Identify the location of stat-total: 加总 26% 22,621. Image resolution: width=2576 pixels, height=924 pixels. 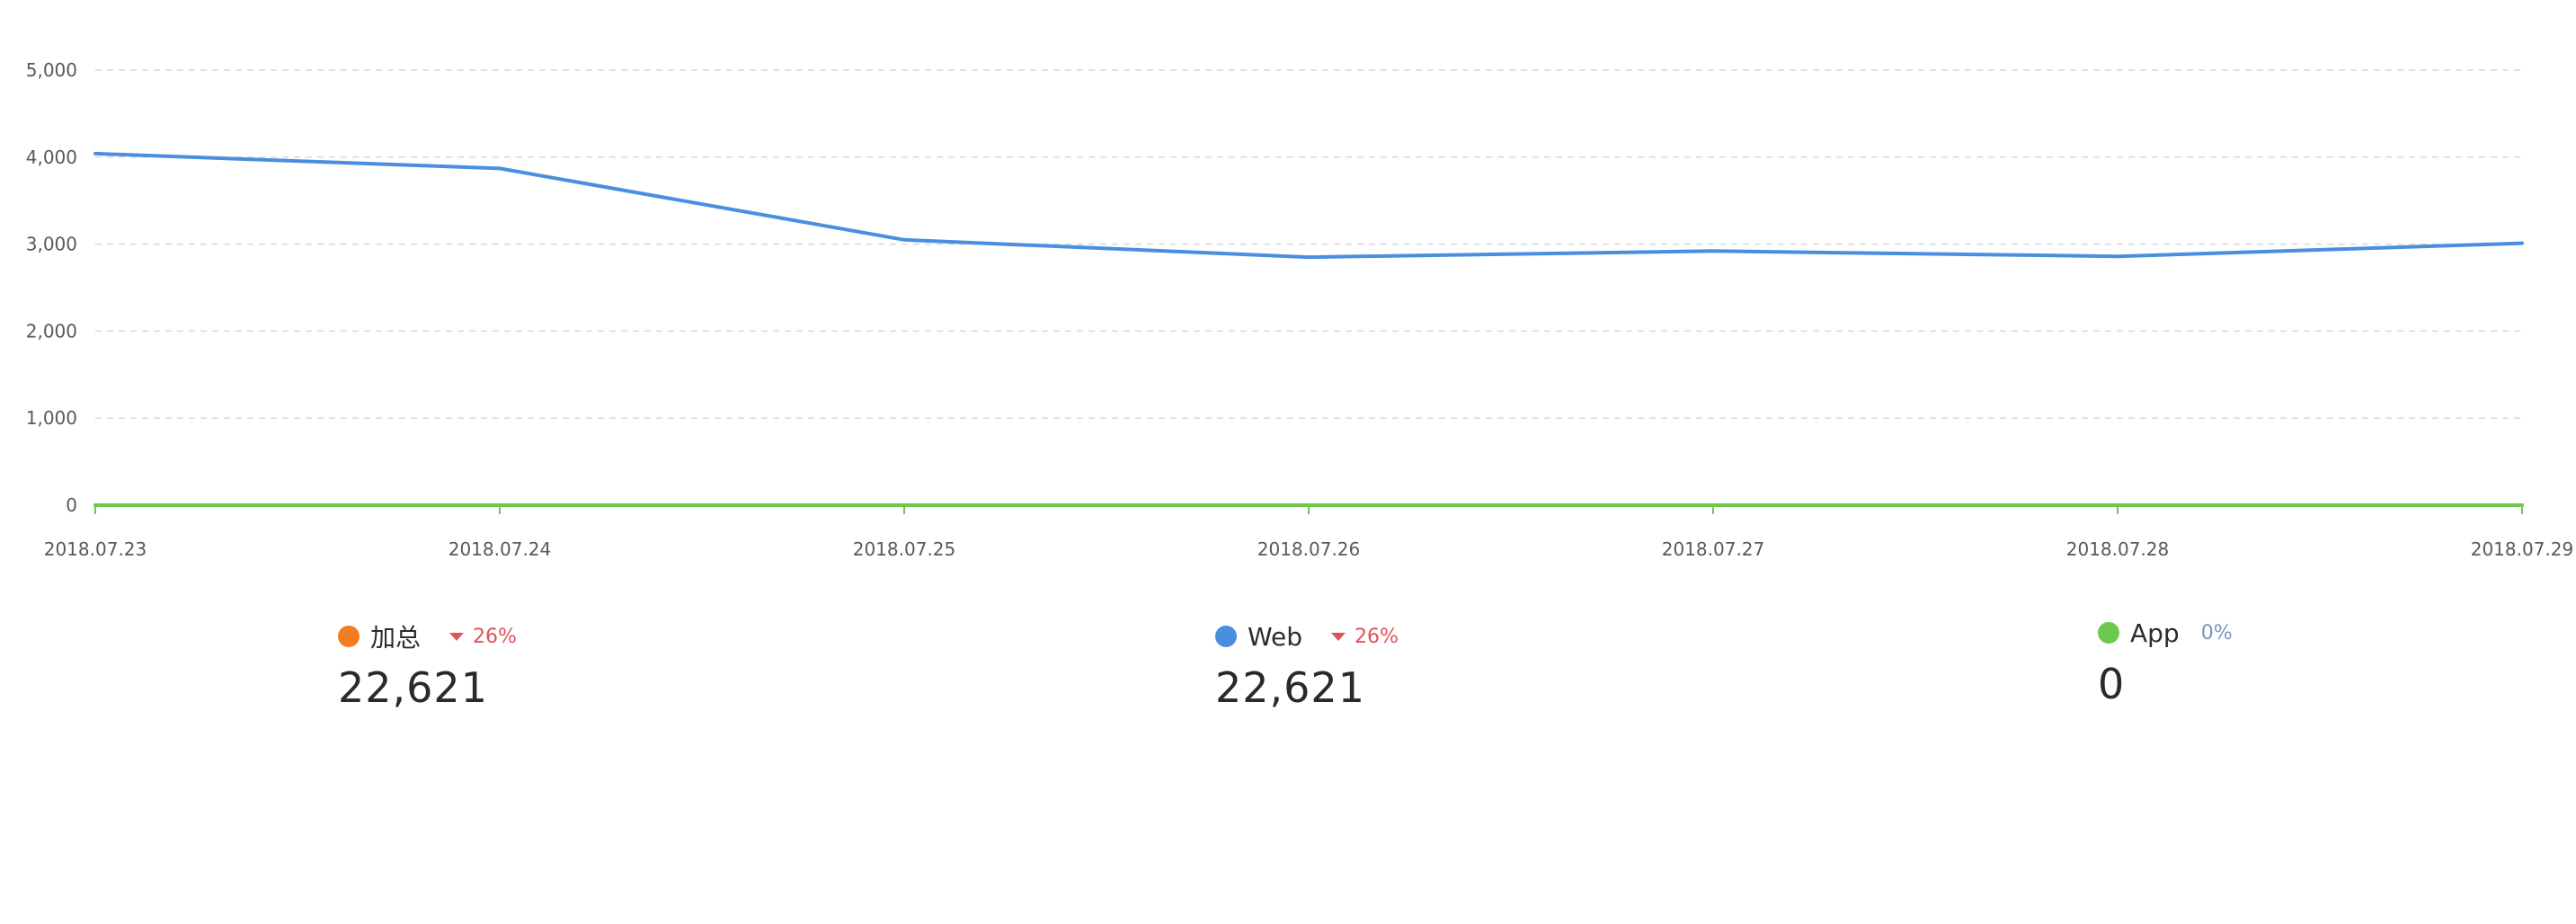
(589, 666).